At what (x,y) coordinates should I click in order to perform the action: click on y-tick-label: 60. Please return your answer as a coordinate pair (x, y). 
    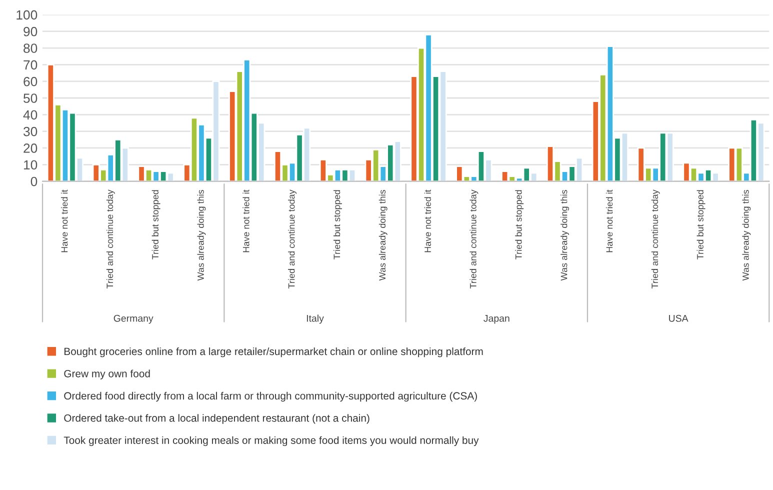
    Looking at the image, I should click on (31, 81).